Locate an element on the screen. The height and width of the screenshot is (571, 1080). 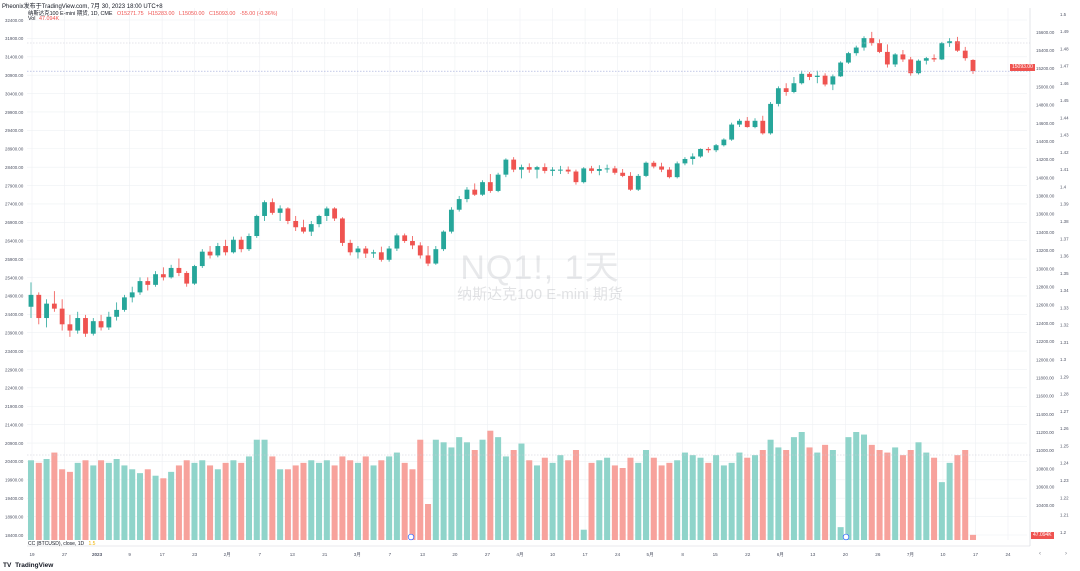
left-axis-label: 20400.00 is located at coordinates (14, 461).